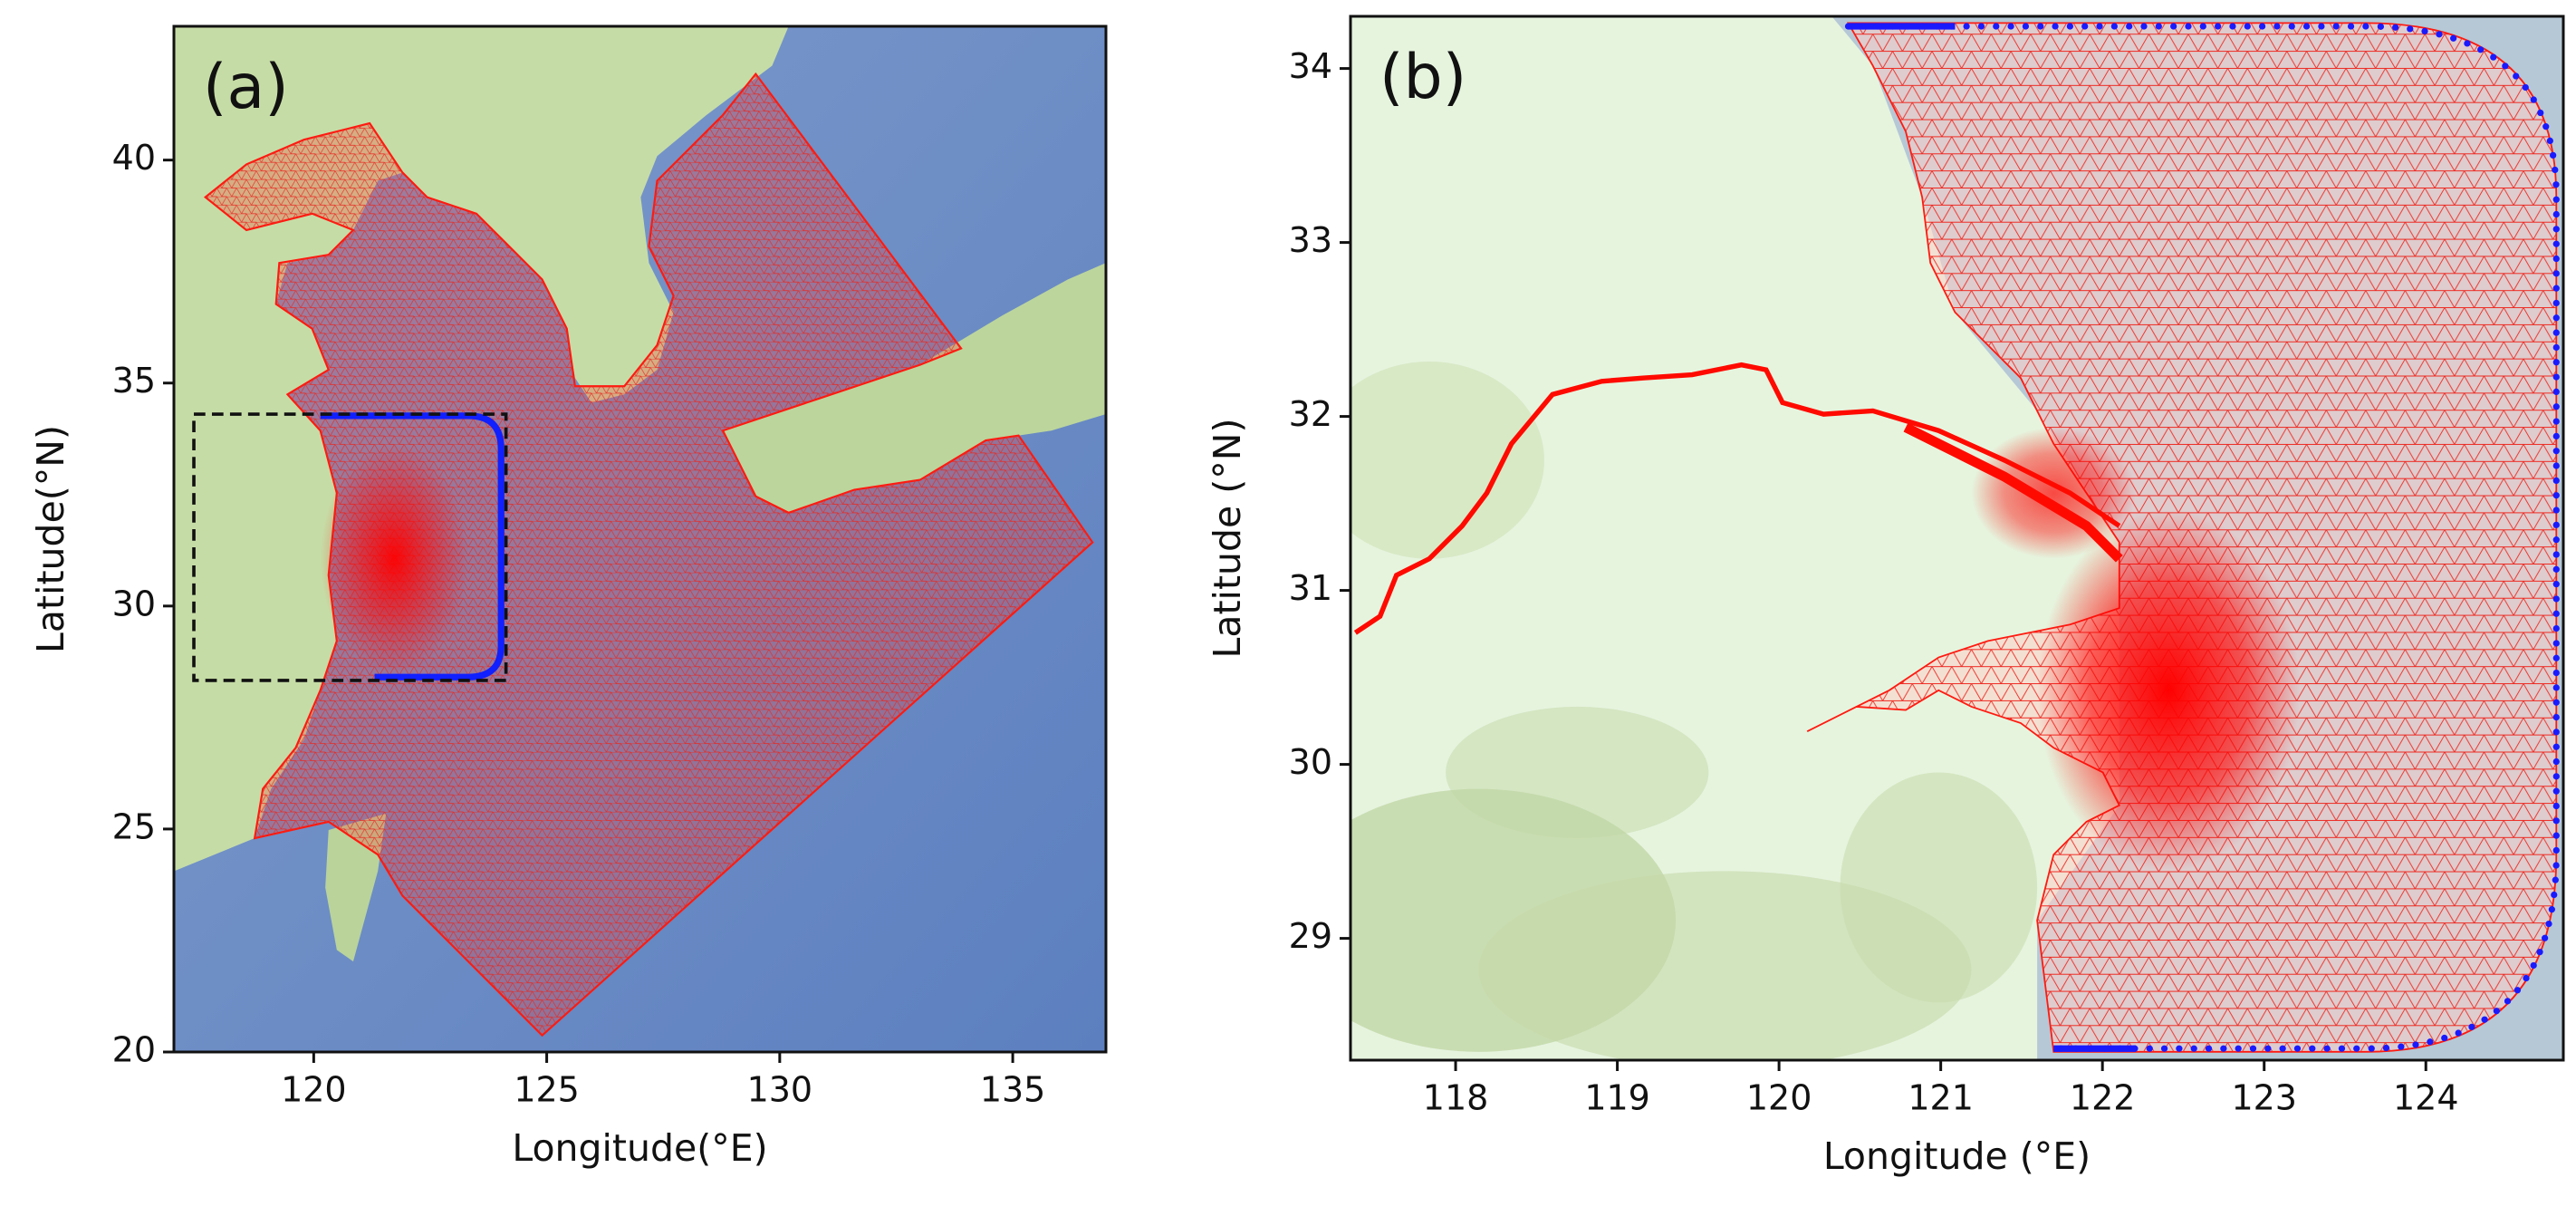 This screenshot has height=1216, width=2576. I want to click on x-tick-label: 130, so click(780, 1090).